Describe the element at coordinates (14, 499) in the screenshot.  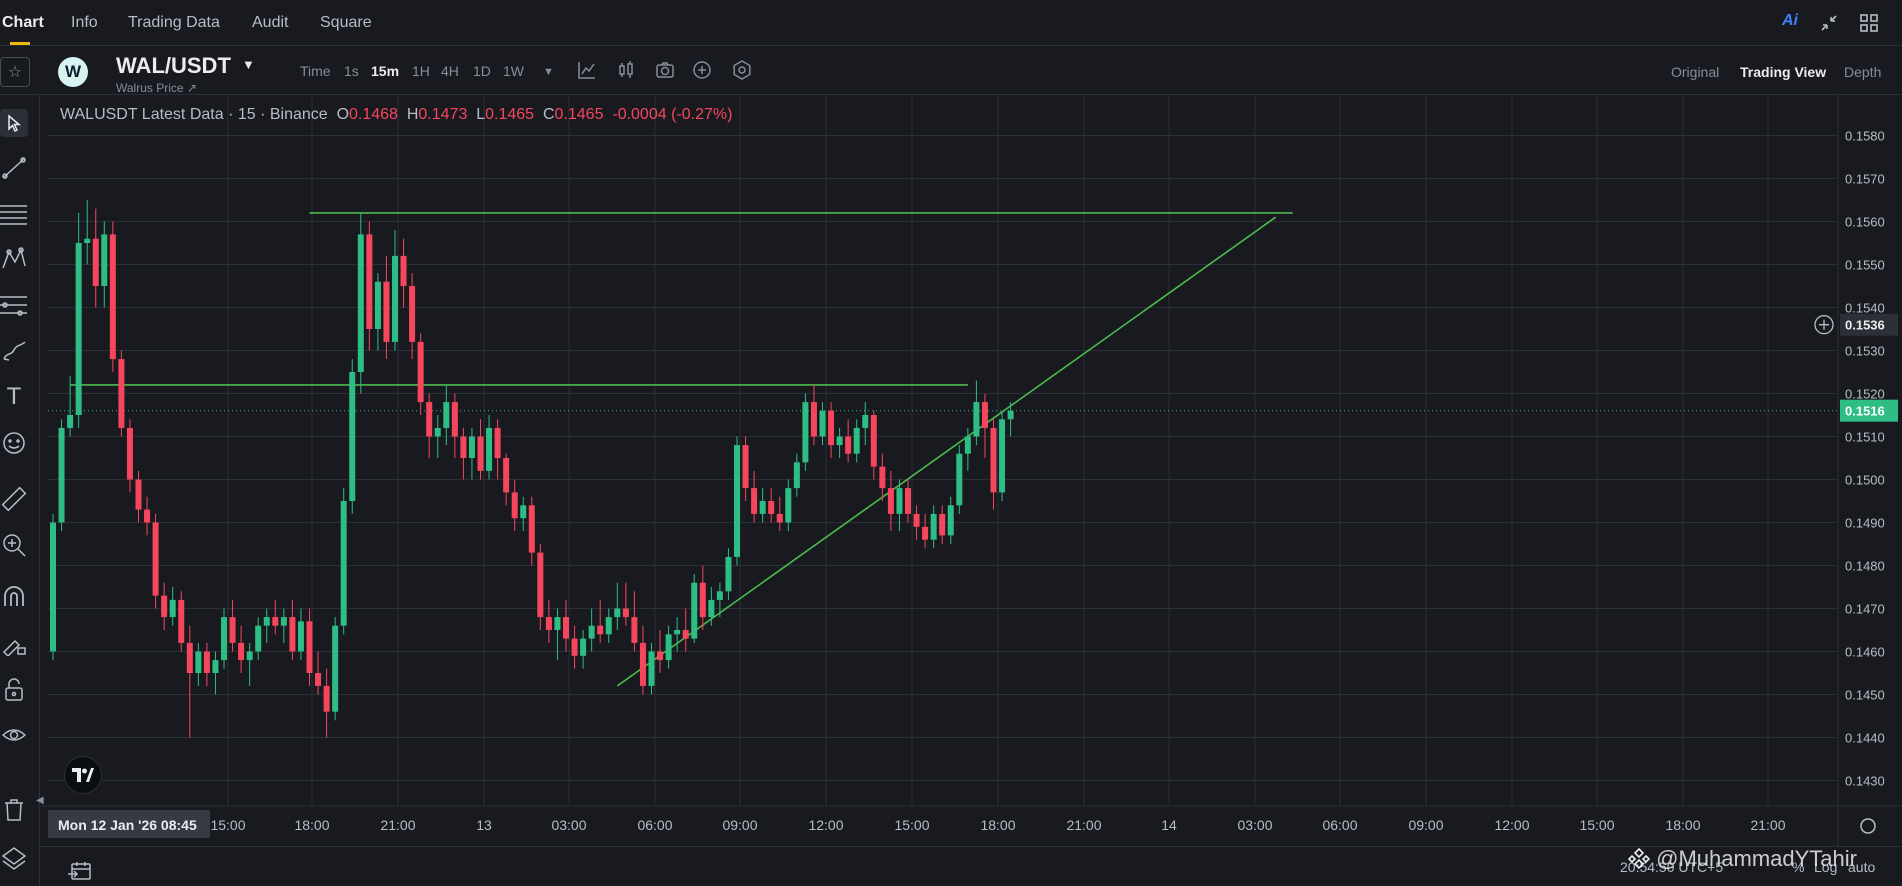
I see `ruler-icon` at that location.